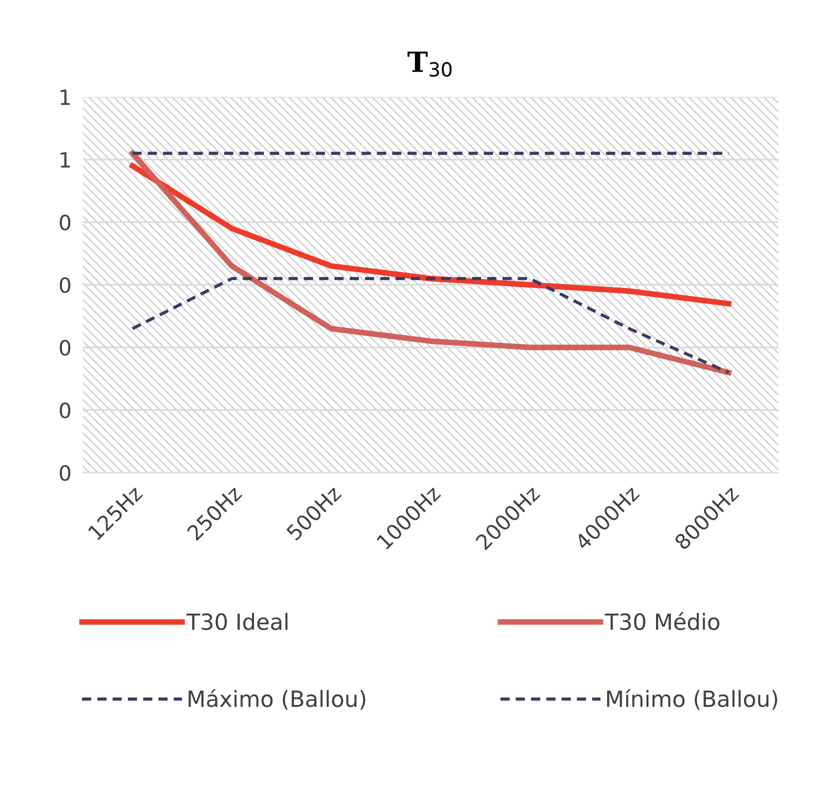 This screenshot has height=808, width=828. I want to click on legend-label: T30 Médio, so click(662, 621).